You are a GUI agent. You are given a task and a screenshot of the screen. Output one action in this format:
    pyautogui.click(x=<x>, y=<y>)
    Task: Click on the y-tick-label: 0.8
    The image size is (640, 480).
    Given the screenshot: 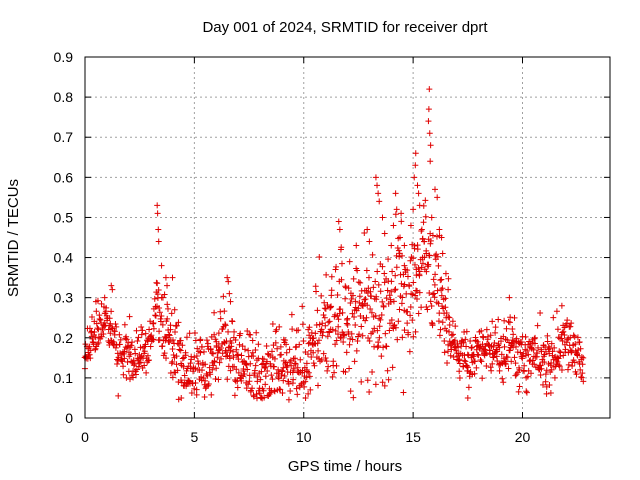 What is the action you would take?
    pyautogui.click(x=64, y=97)
    